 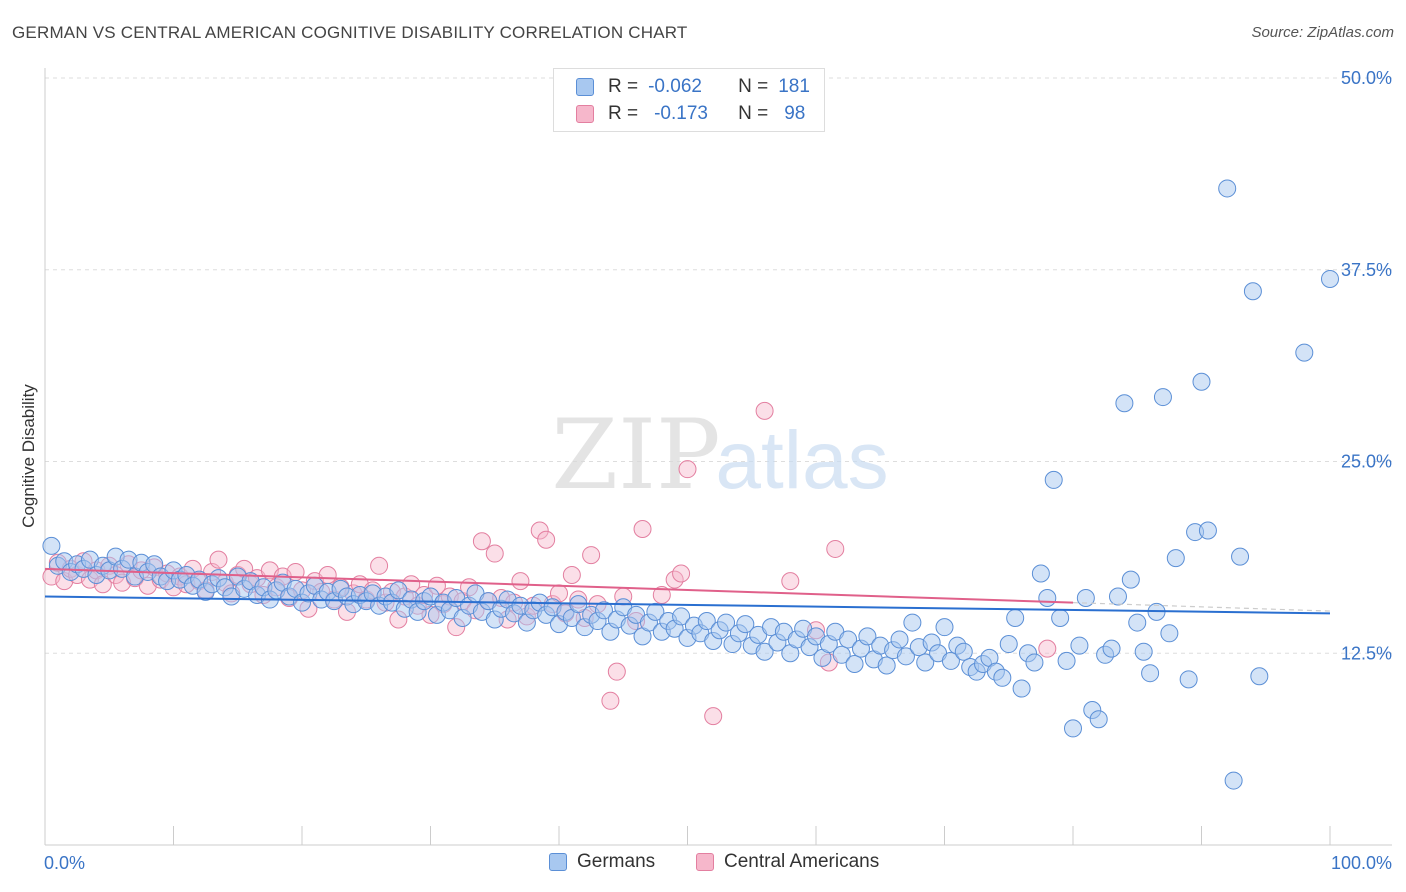 What do you see at coordinates (623, 113) in the screenshot?
I see `legend-r-label: R =` at bounding box center [623, 113].